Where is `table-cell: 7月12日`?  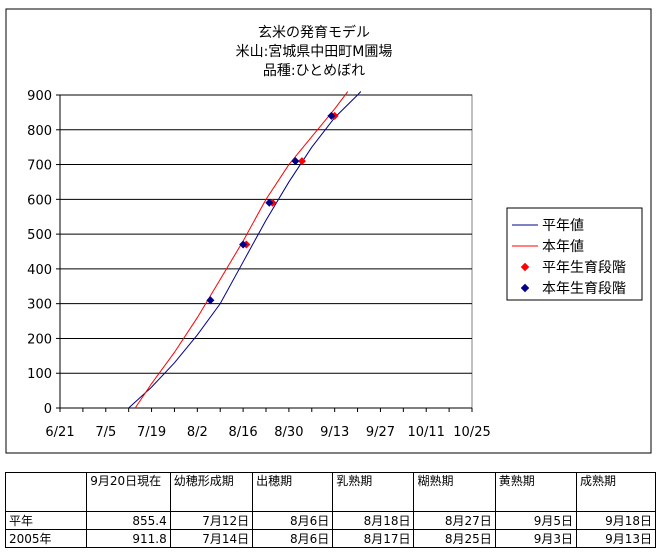
table-cell: 7月12日 is located at coordinates (211, 520).